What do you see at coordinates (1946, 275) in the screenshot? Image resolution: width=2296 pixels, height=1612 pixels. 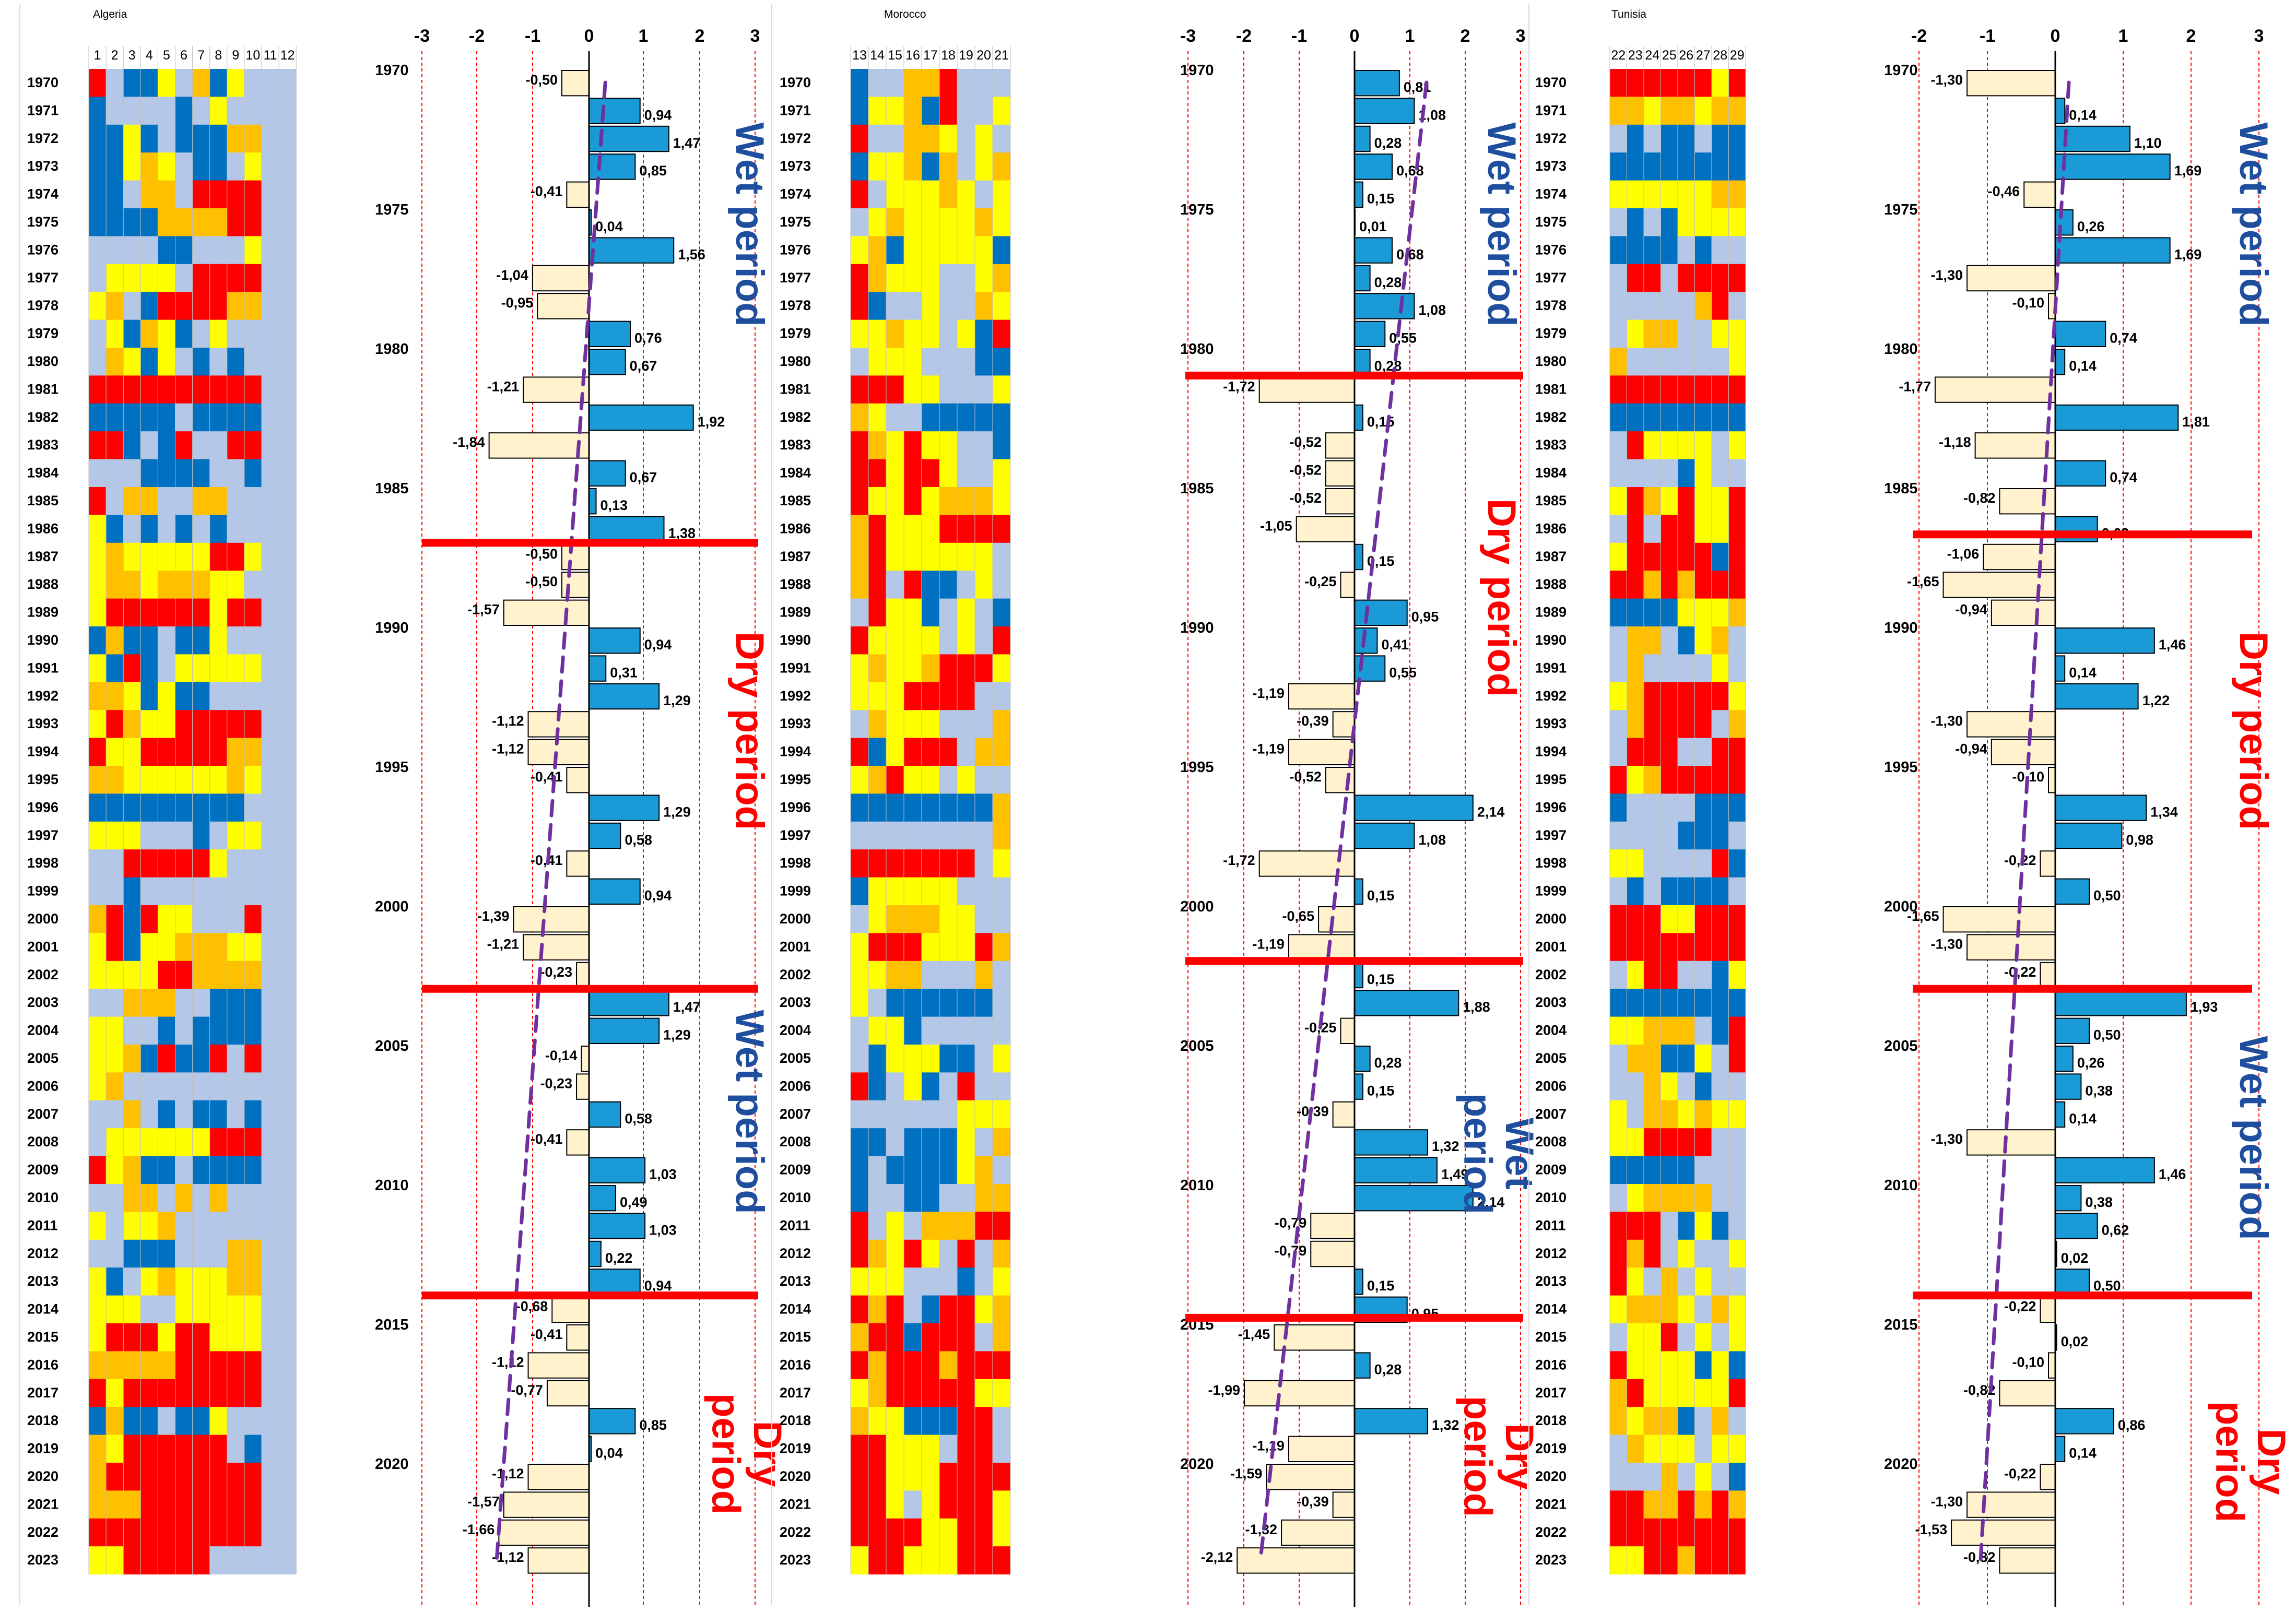 I see `bar-value-label: -1,30` at bounding box center [1946, 275].